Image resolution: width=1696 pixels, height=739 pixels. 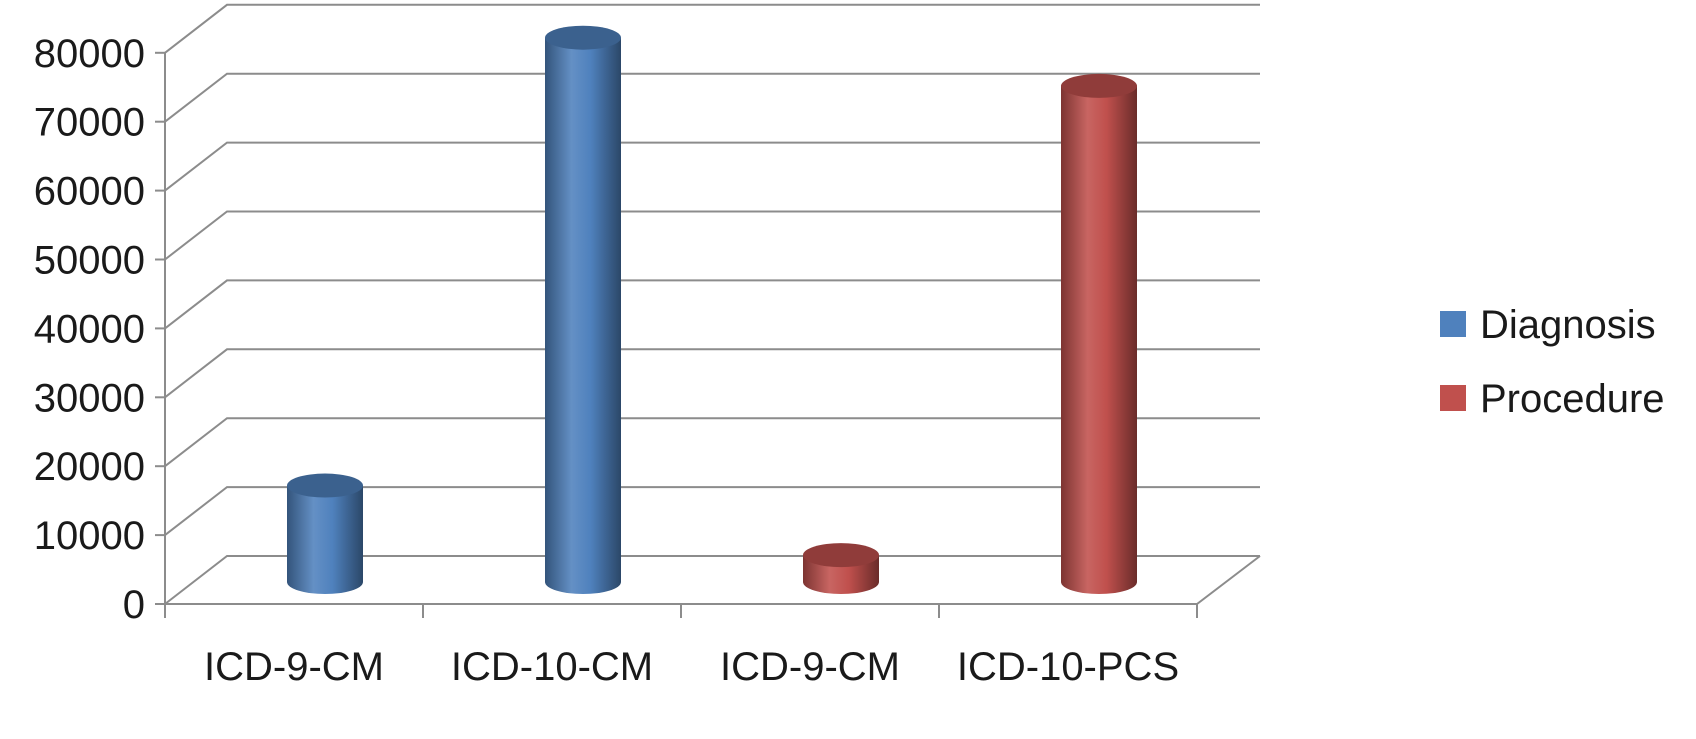 I want to click on y-tick-label: 40000, so click(x=89, y=329).